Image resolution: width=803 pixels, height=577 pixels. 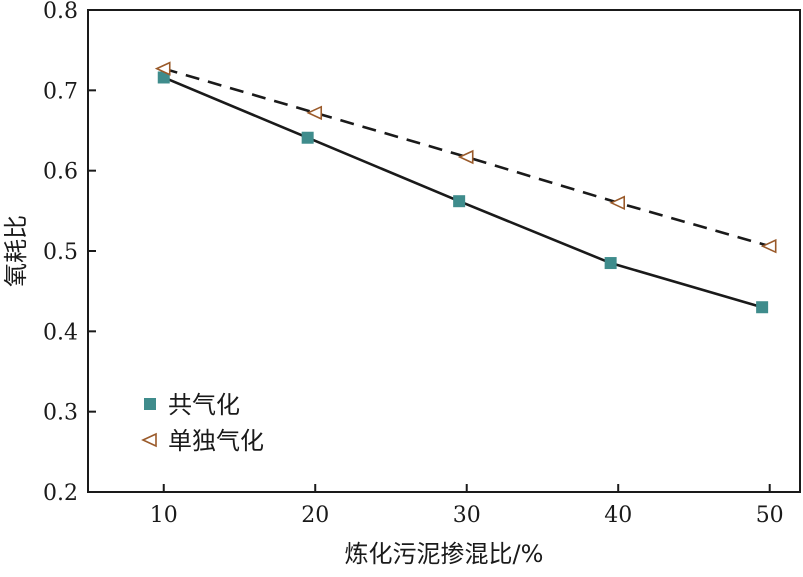 What do you see at coordinates (16, 251) in the screenshot?
I see `y-axis-label: 氧耗比` at bounding box center [16, 251].